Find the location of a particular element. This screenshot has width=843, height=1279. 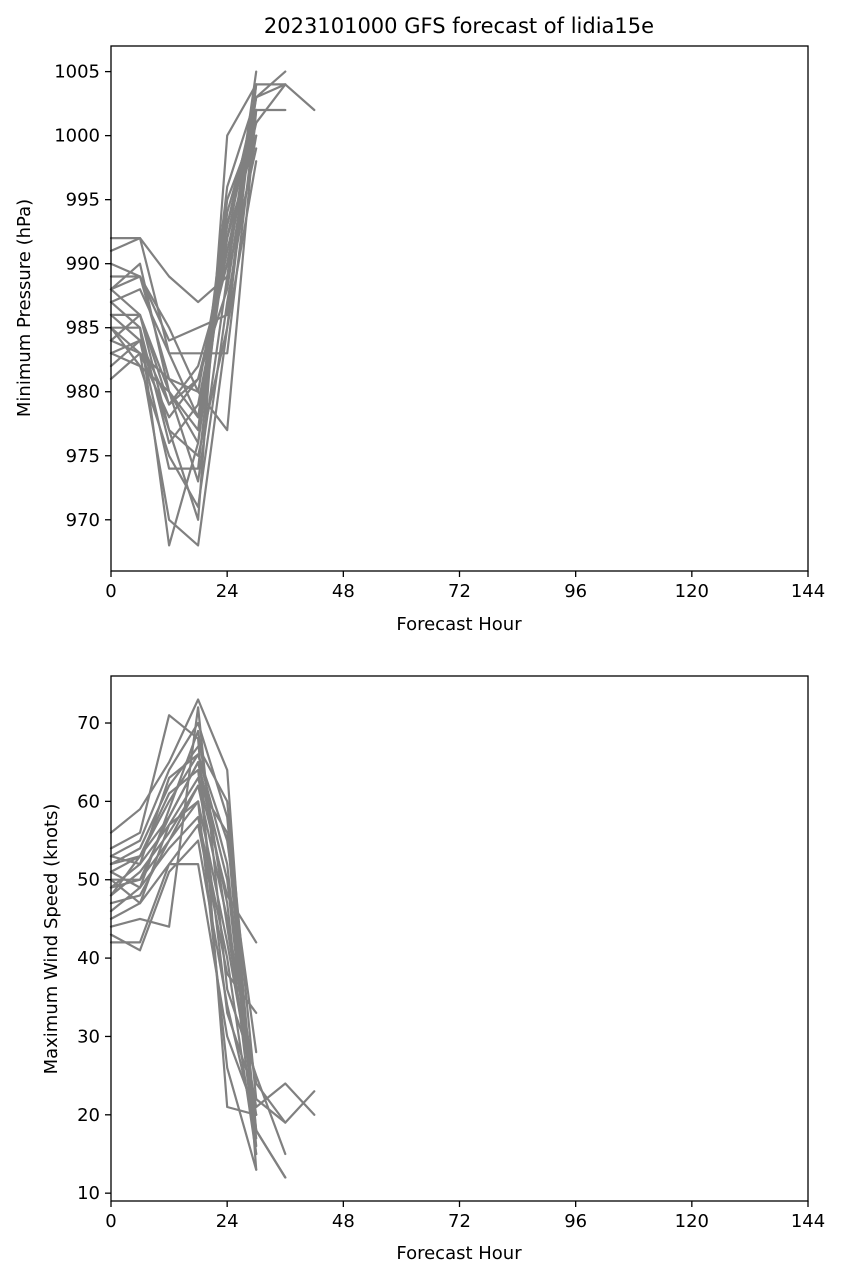

wind-y-tick-label: 50 is located at coordinates (88, 880).